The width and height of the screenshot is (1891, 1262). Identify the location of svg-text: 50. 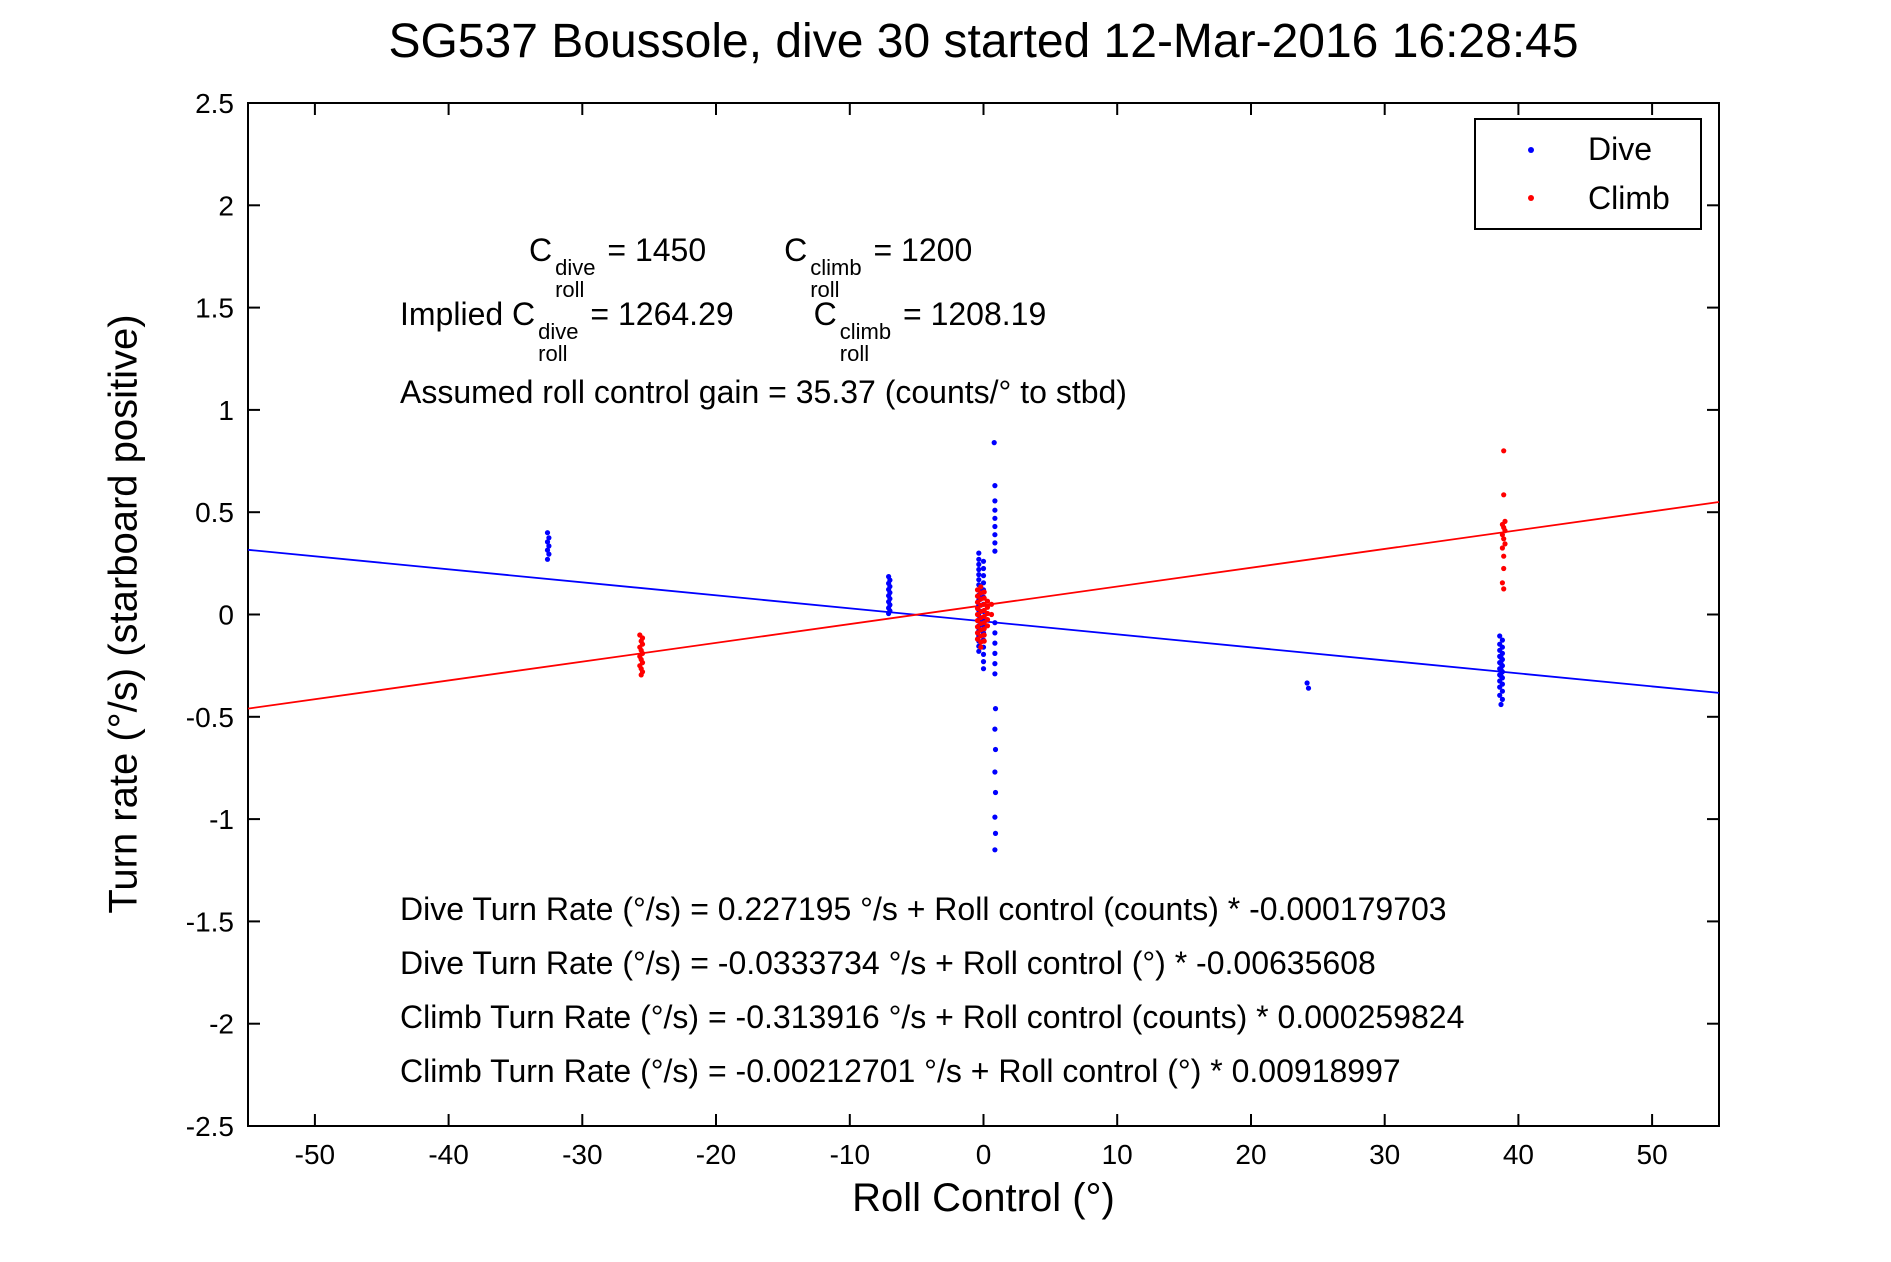
(1652, 1154).